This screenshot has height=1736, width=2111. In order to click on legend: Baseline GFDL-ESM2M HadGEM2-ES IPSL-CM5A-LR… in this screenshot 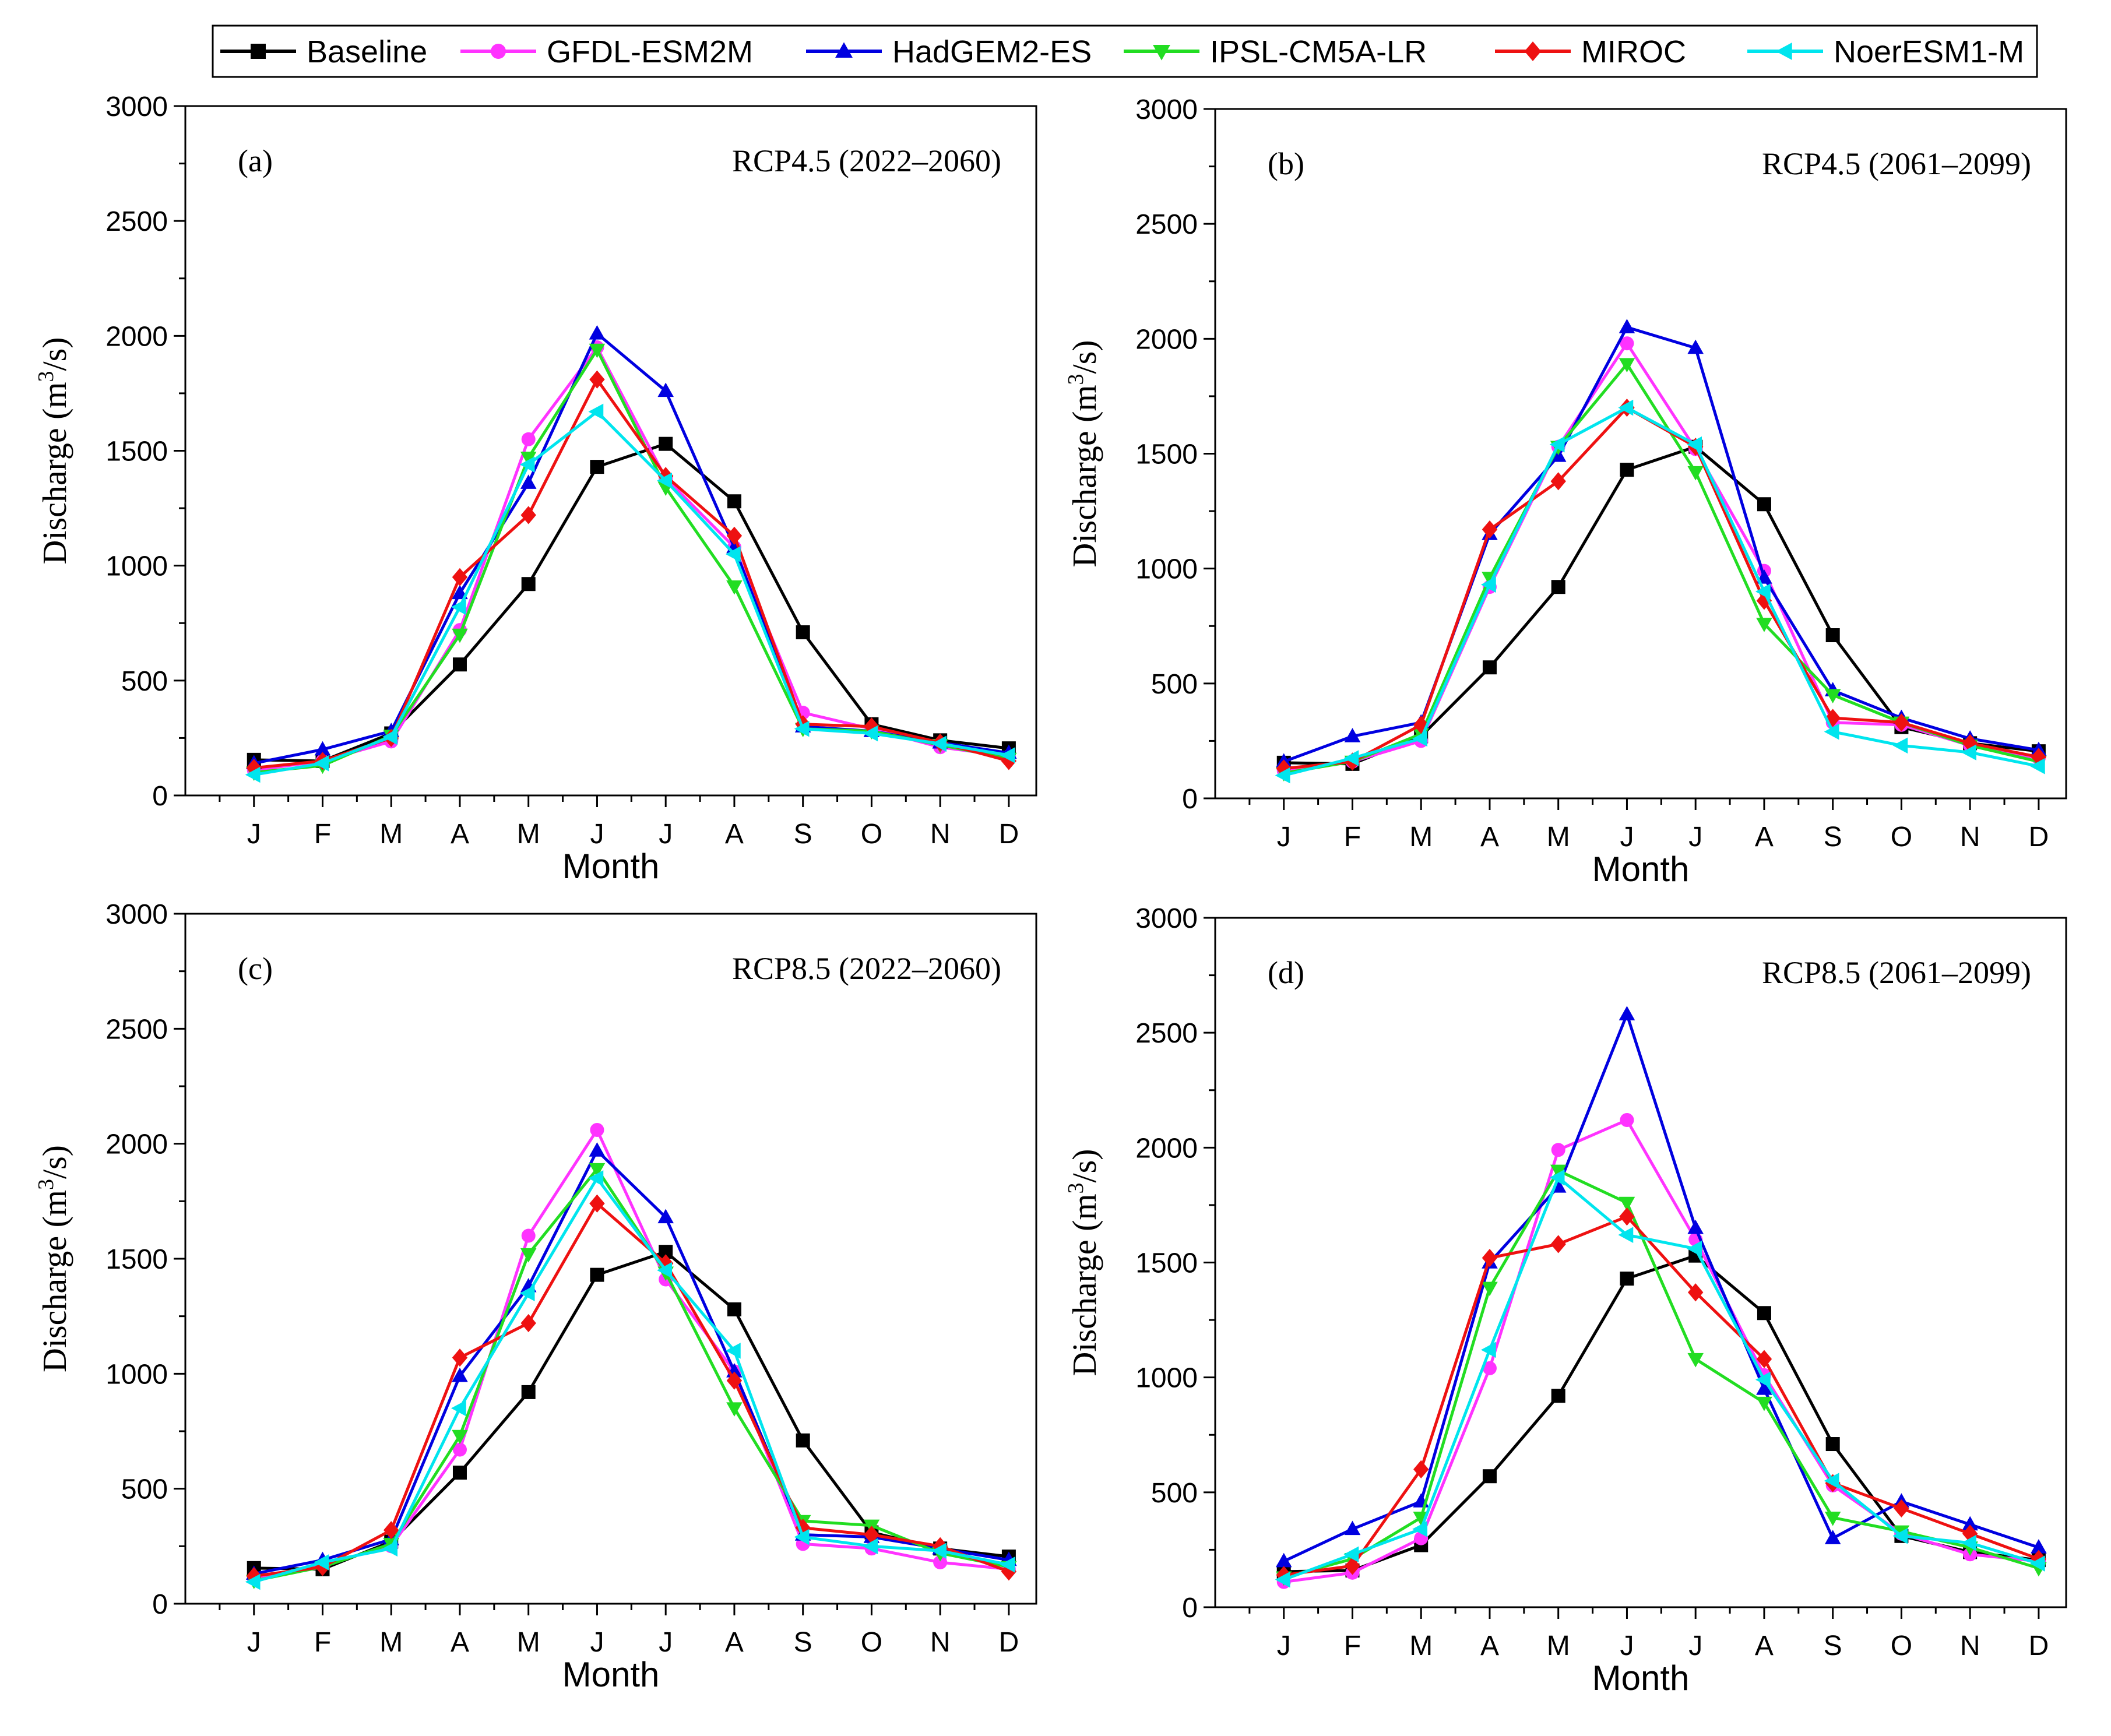, I will do `click(1125, 51)`.